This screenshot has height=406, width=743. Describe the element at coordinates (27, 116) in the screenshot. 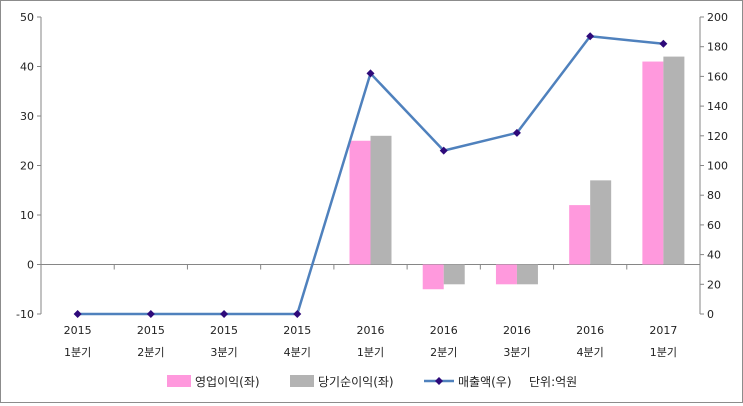

I see `left-tick-label: 30` at that location.